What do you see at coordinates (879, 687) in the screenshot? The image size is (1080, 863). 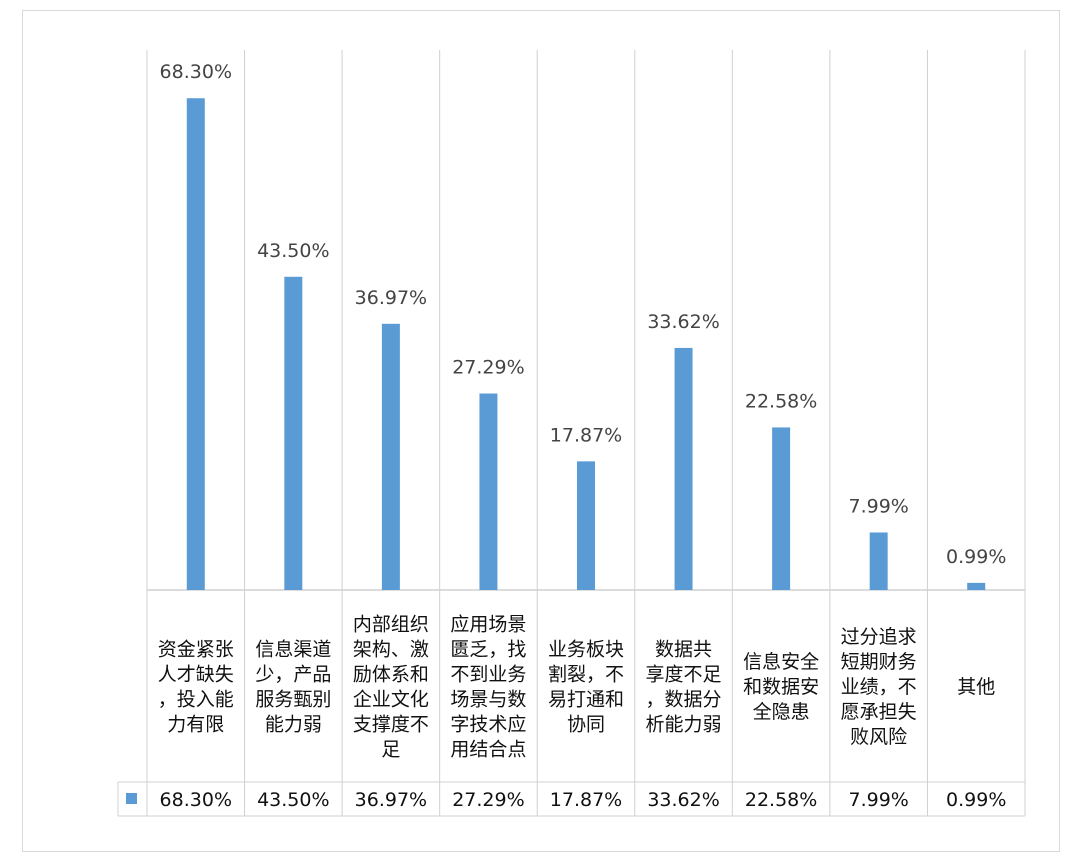 I see `category-label: 业绩，不` at bounding box center [879, 687].